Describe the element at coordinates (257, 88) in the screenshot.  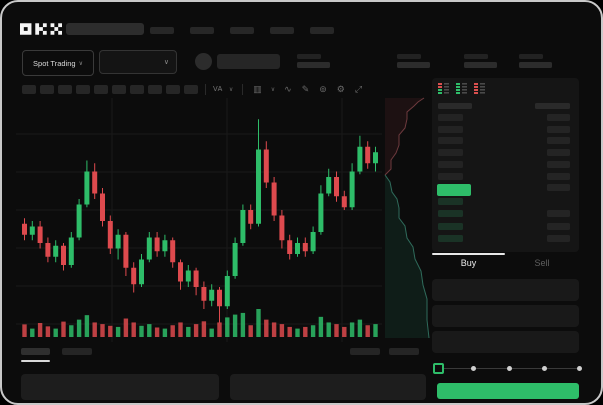
I see `candle-style-icon: ▥` at that location.